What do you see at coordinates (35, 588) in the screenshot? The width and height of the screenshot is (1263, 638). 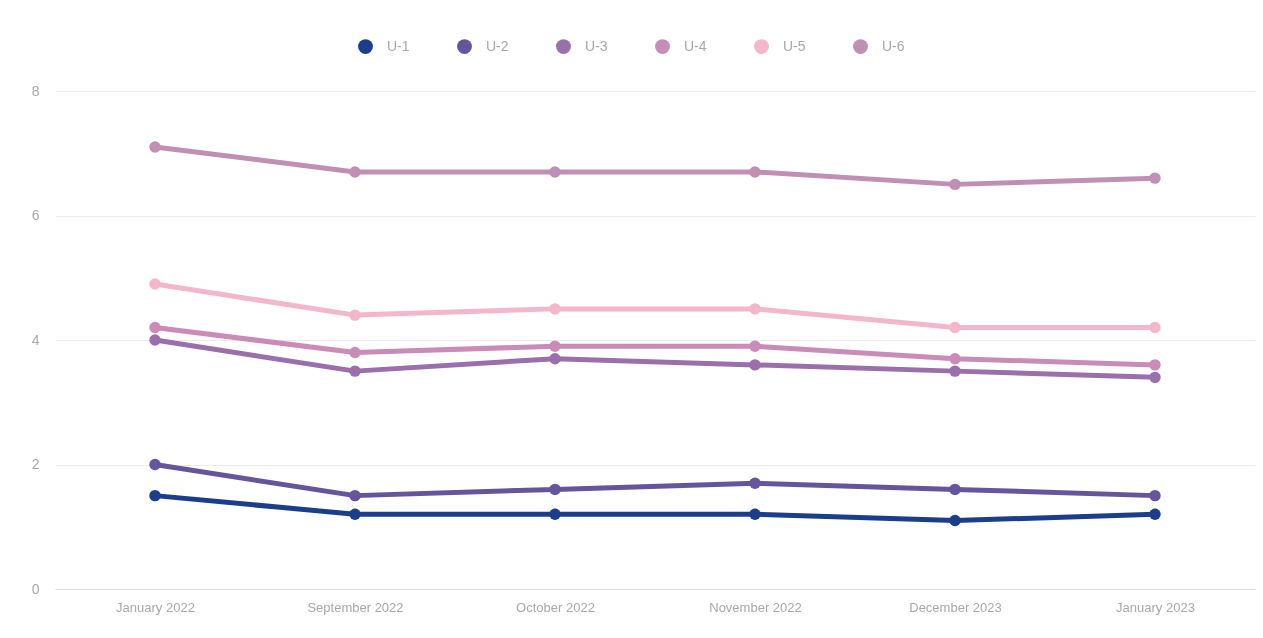 I see `y-tick-label: 0` at bounding box center [35, 588].